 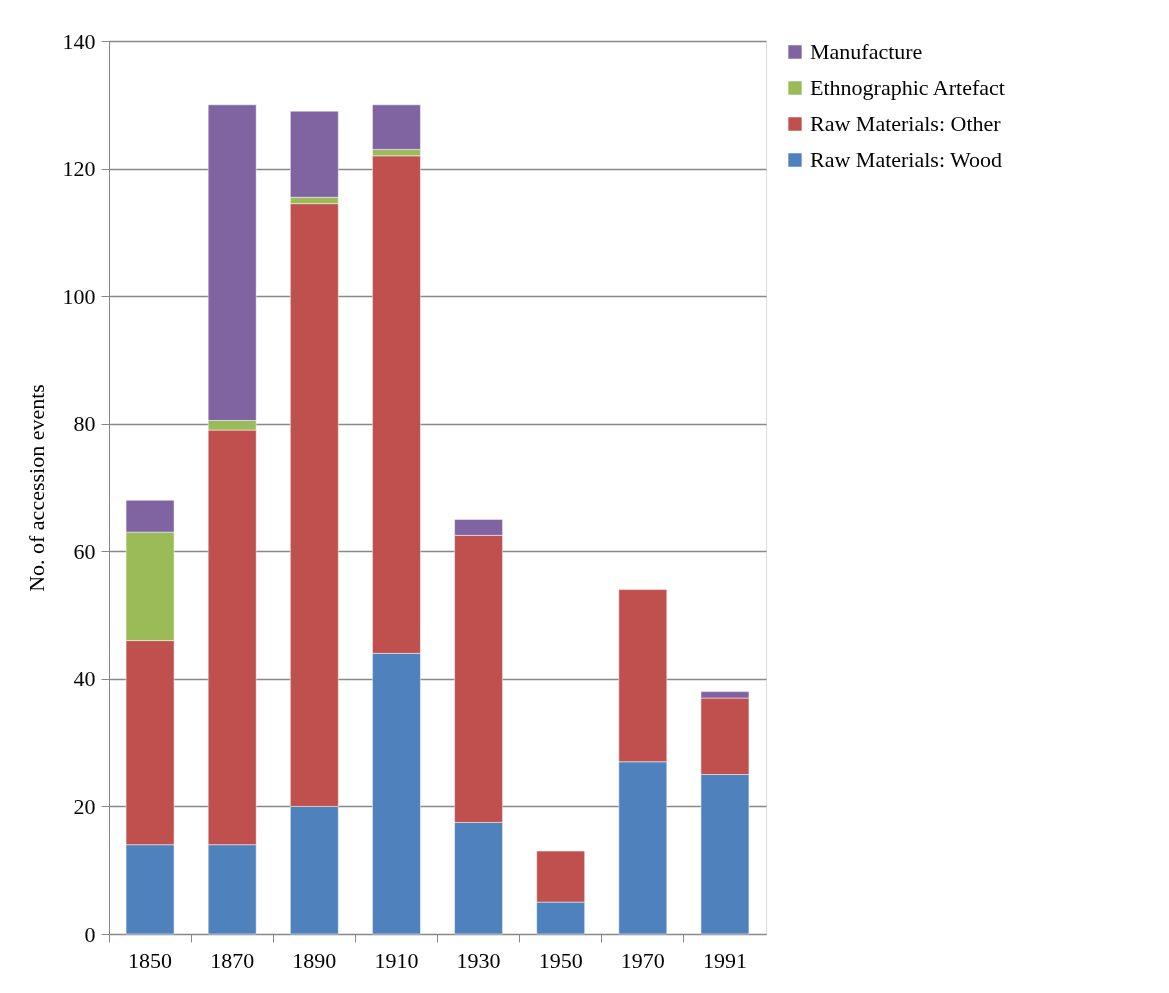 I want to click on x-tick-label: 1910, so click(x=396, y=960).